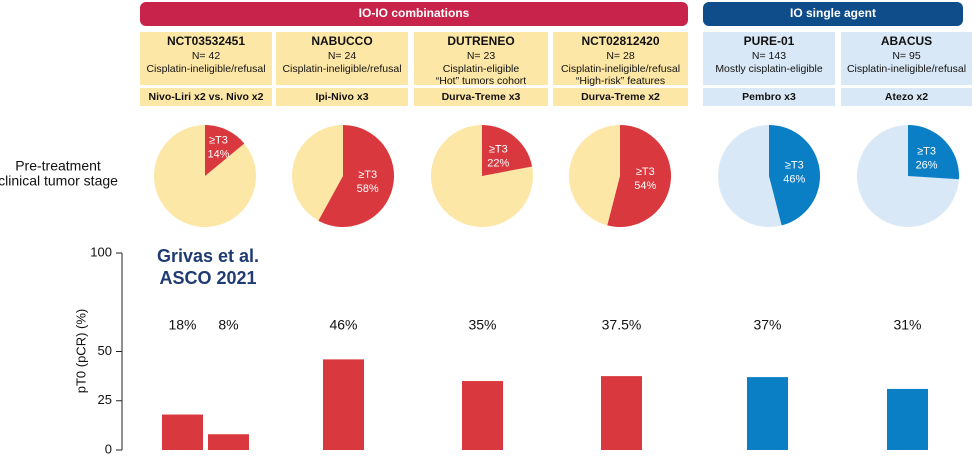 This screenshot has width=974, height=458. Describe the element at coordinates (218, 154) in the screenshot. I see `pie-value: 14%` at that location.